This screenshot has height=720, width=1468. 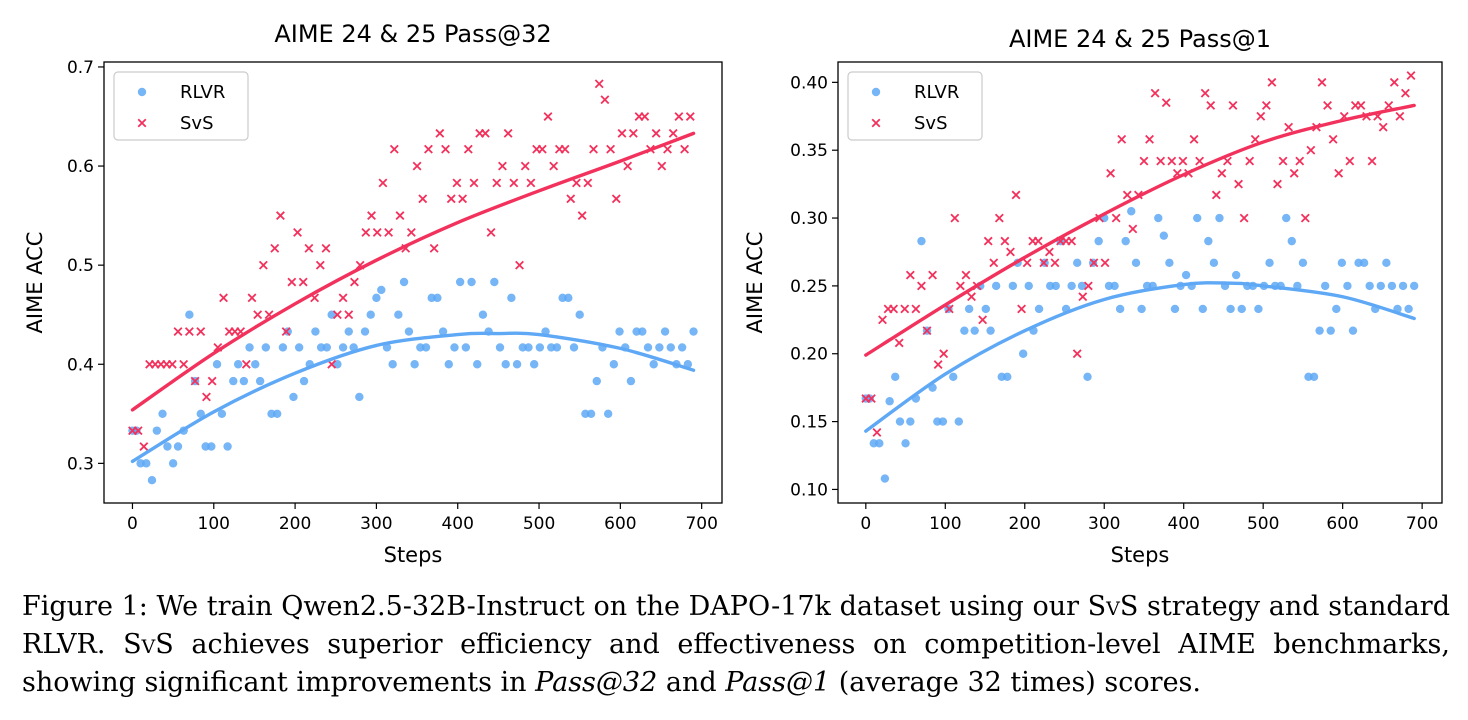 What do you see at coordinates (412, 34) in the screenshot?
I see `chart-title: AIME 24 & 25 Pass@32` at bounding box center [412, 34].